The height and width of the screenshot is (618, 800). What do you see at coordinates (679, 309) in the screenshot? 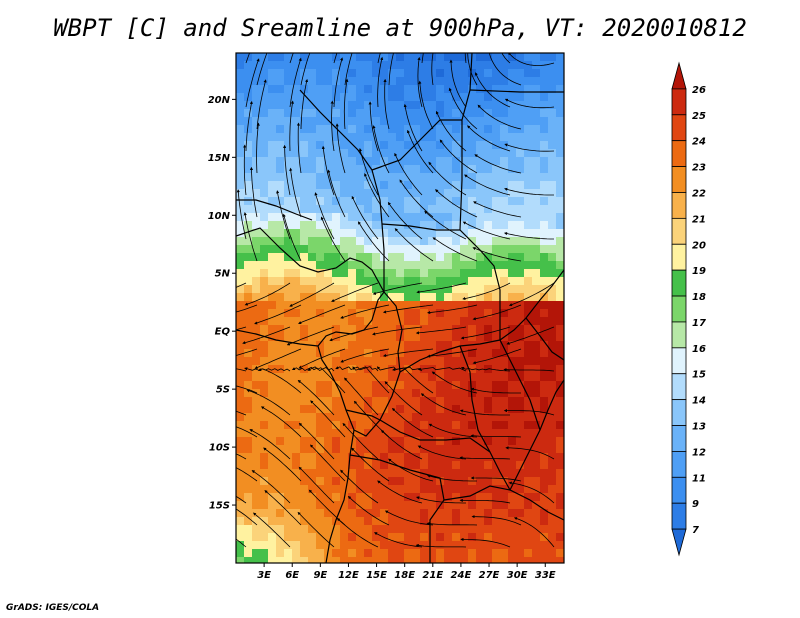
I see `colorbar-swatch` at bounding box center [679, 309].